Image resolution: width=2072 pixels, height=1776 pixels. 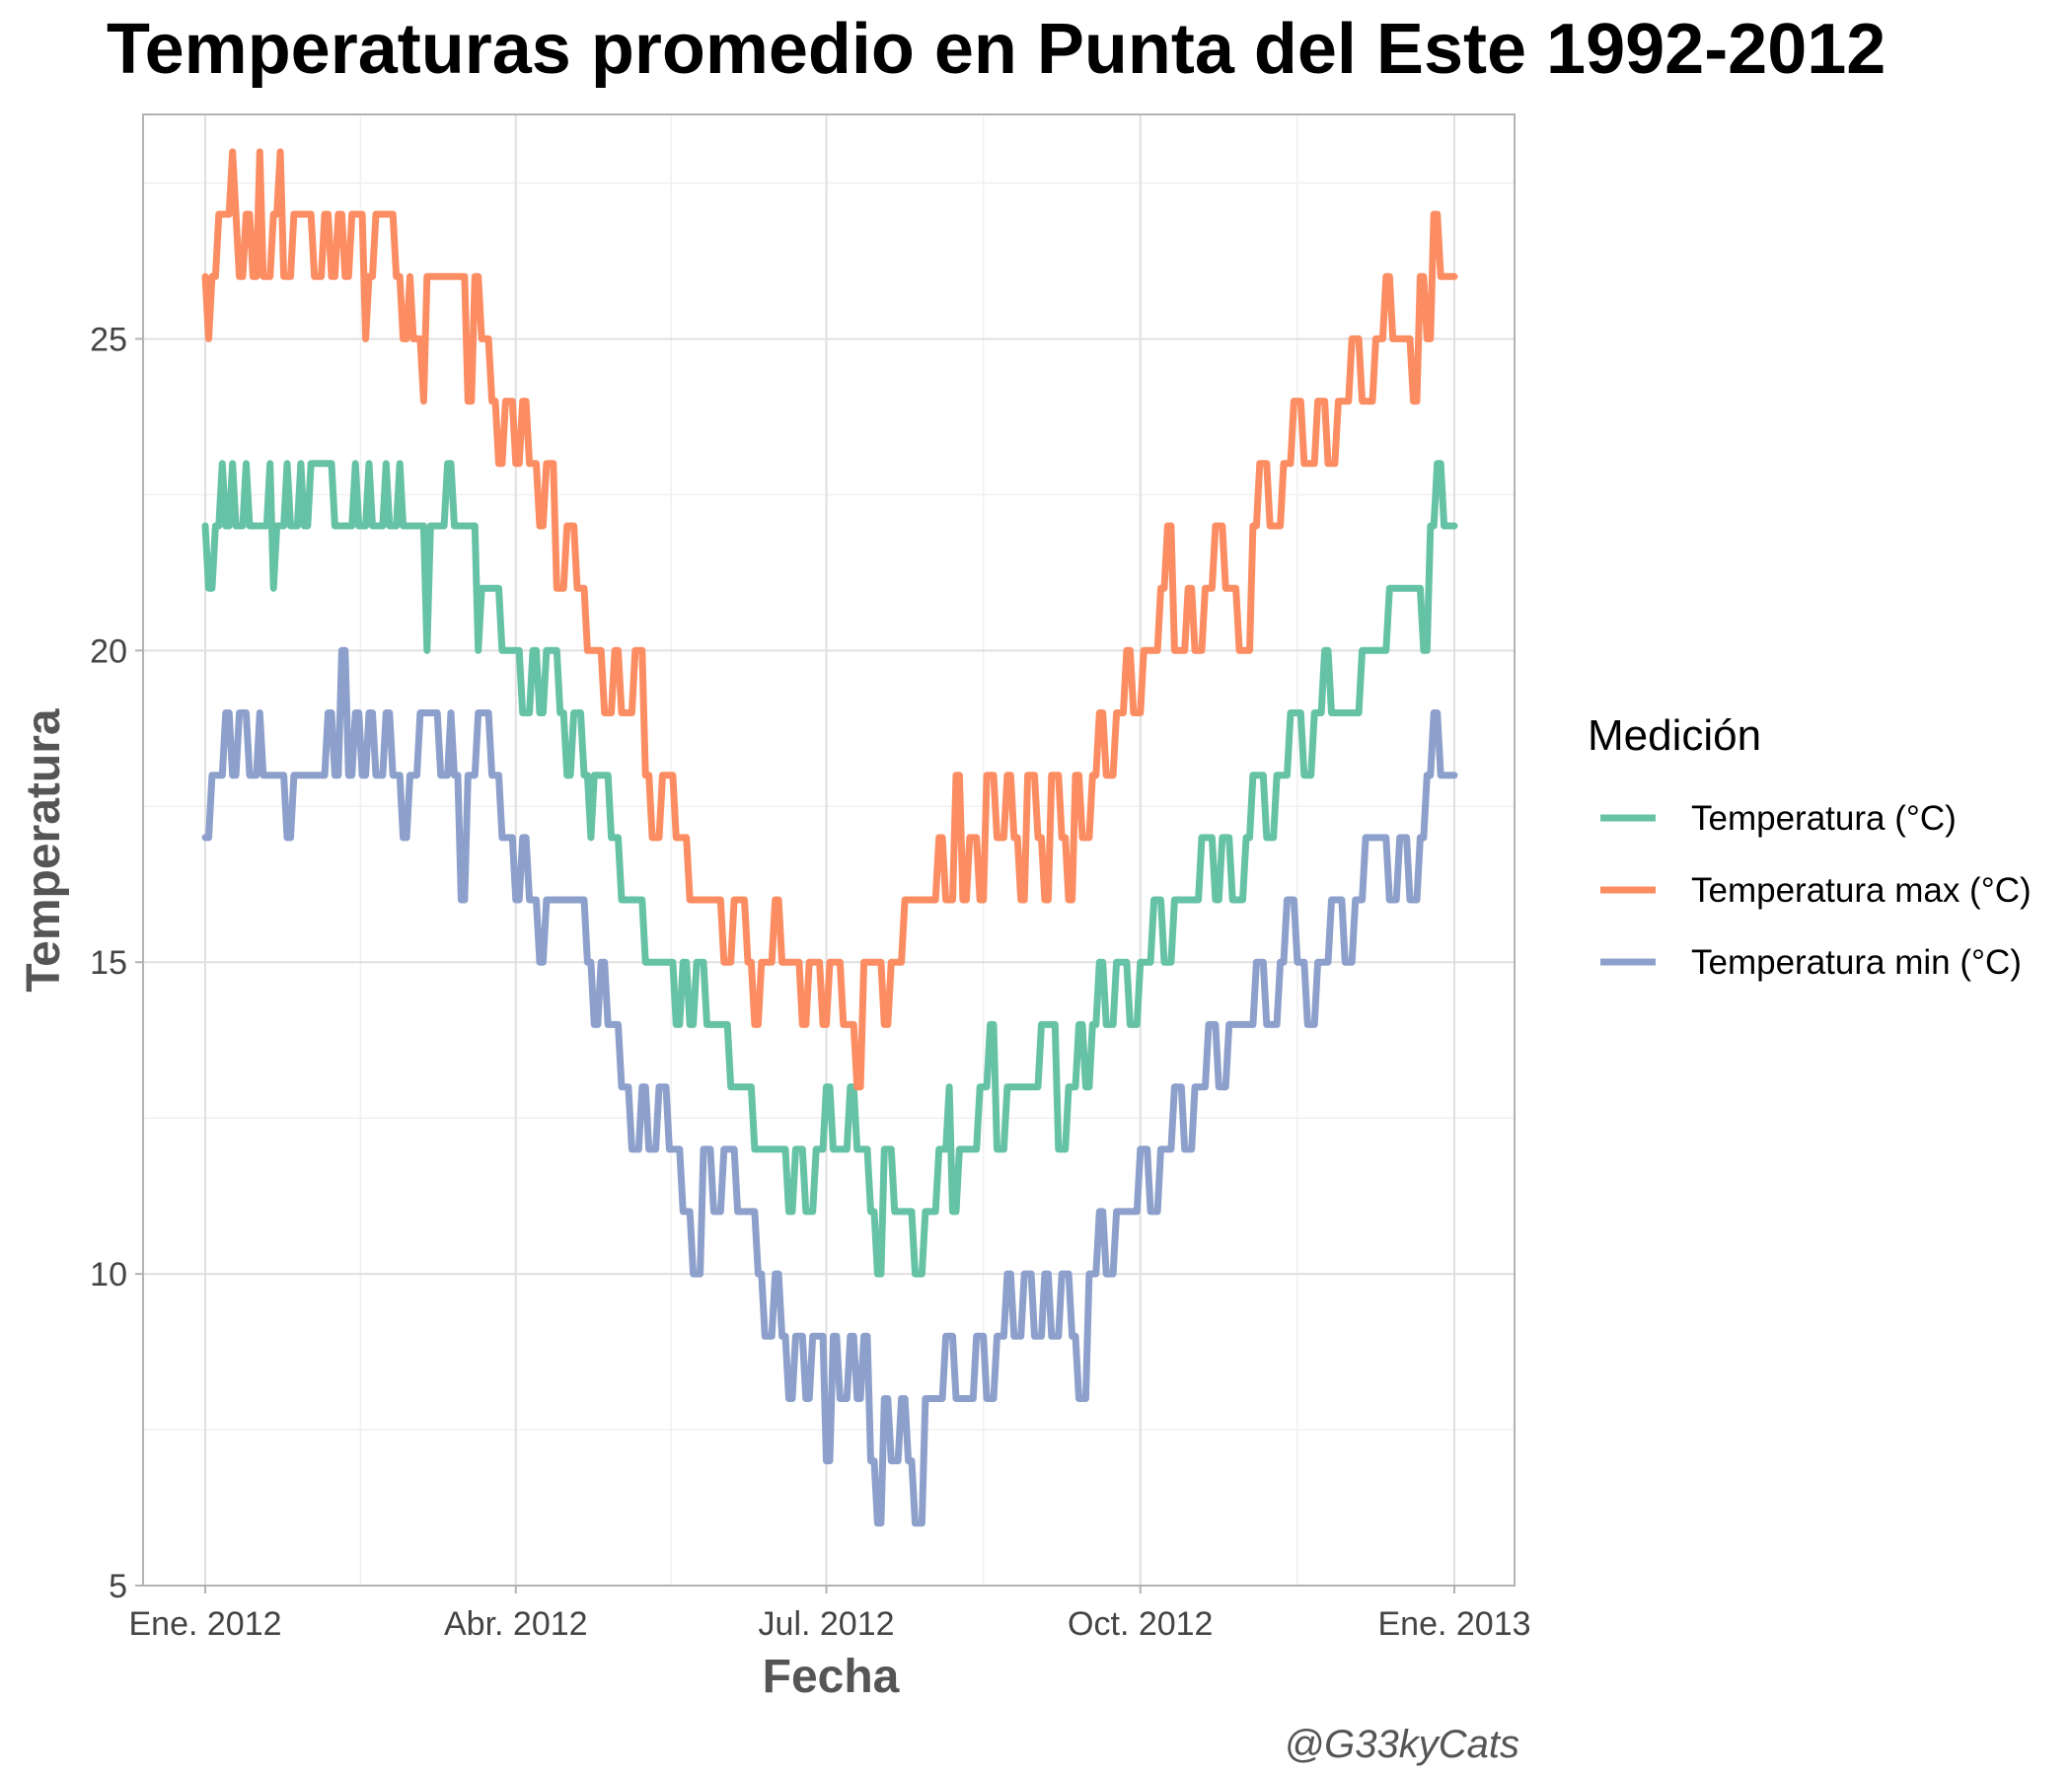 I want to click on y-axis-title: Temperatura, so click(x=44, y=851).